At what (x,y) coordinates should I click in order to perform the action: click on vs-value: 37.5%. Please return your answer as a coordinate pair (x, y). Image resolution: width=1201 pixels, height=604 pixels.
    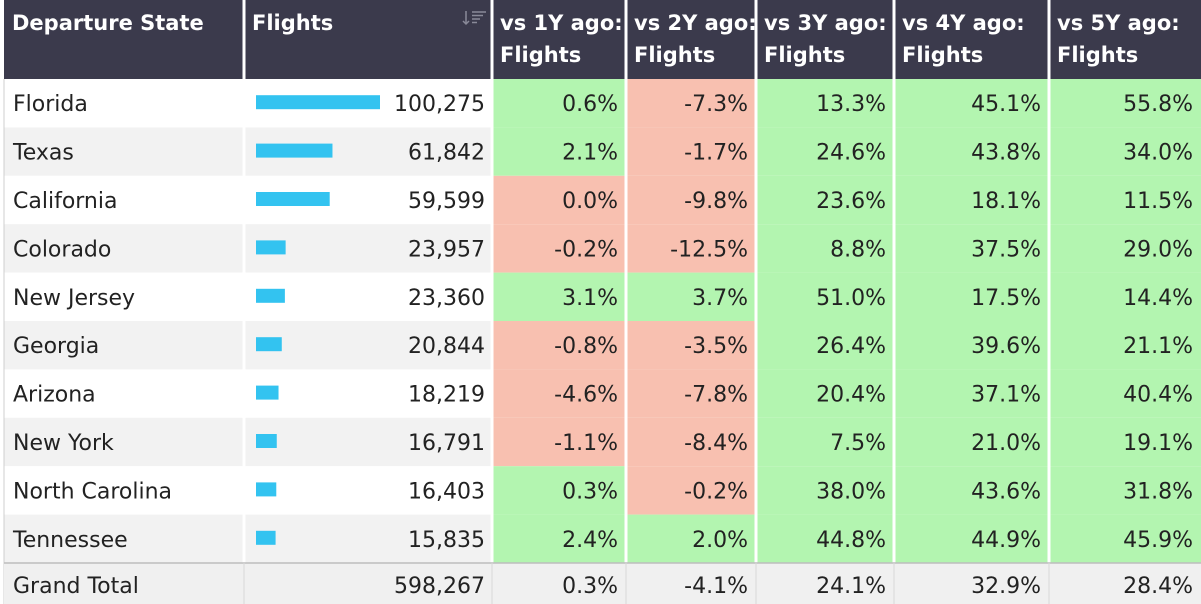
    Looking at the image, I should click on (1006, 249).